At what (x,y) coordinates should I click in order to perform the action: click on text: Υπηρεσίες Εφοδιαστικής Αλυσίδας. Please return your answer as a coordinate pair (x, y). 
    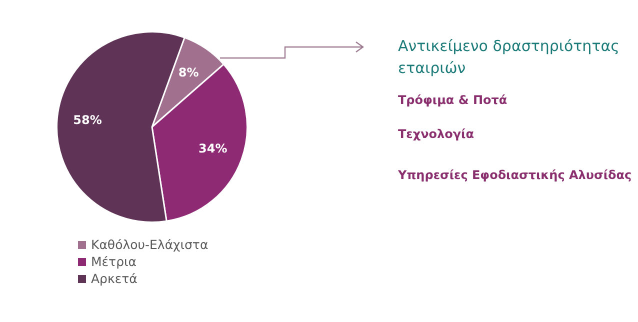
    Looking at the image, I should click on (515, 175).